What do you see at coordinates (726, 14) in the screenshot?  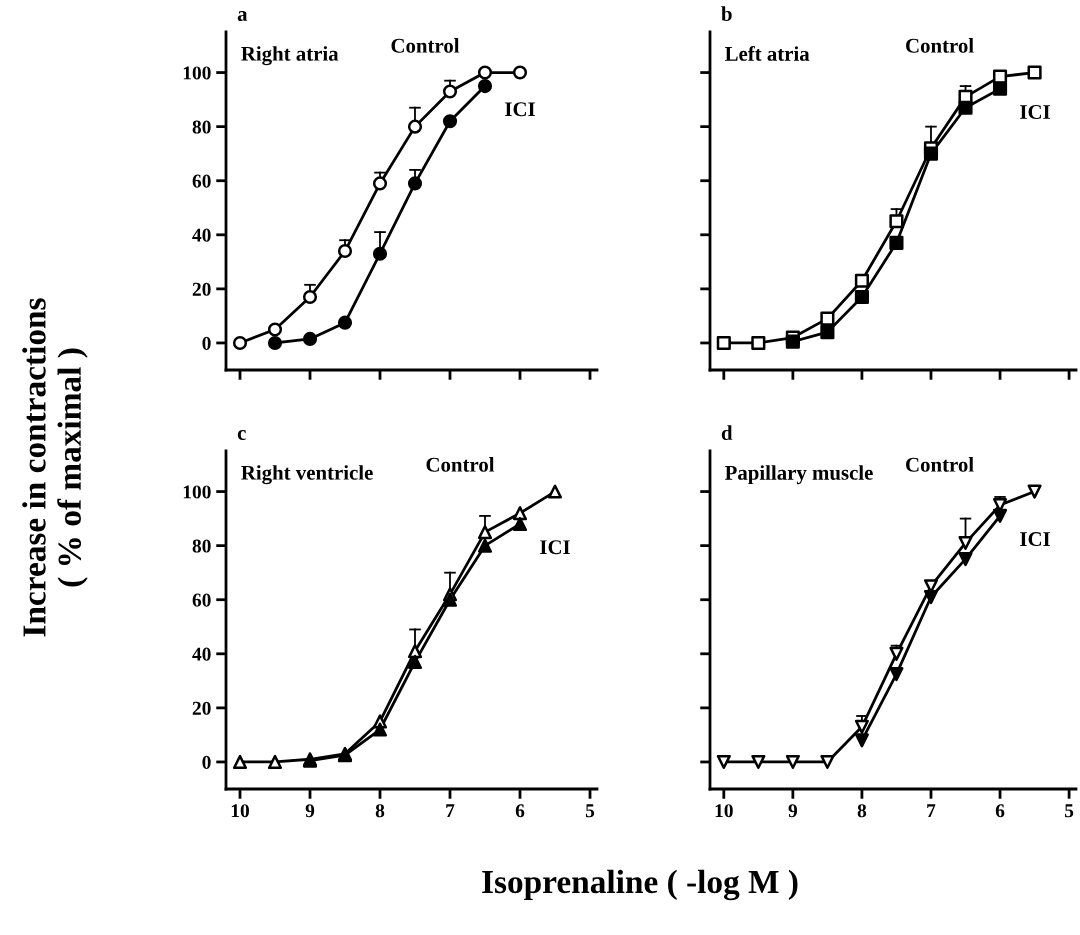 I see `chart-title: b` at bounding box center [726, 14].